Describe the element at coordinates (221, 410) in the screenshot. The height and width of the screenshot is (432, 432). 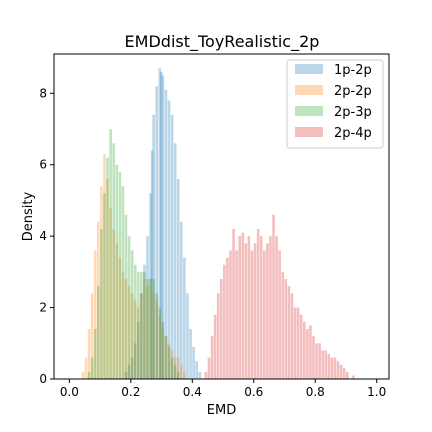
I see `x-axis-label: EMD` at that location.